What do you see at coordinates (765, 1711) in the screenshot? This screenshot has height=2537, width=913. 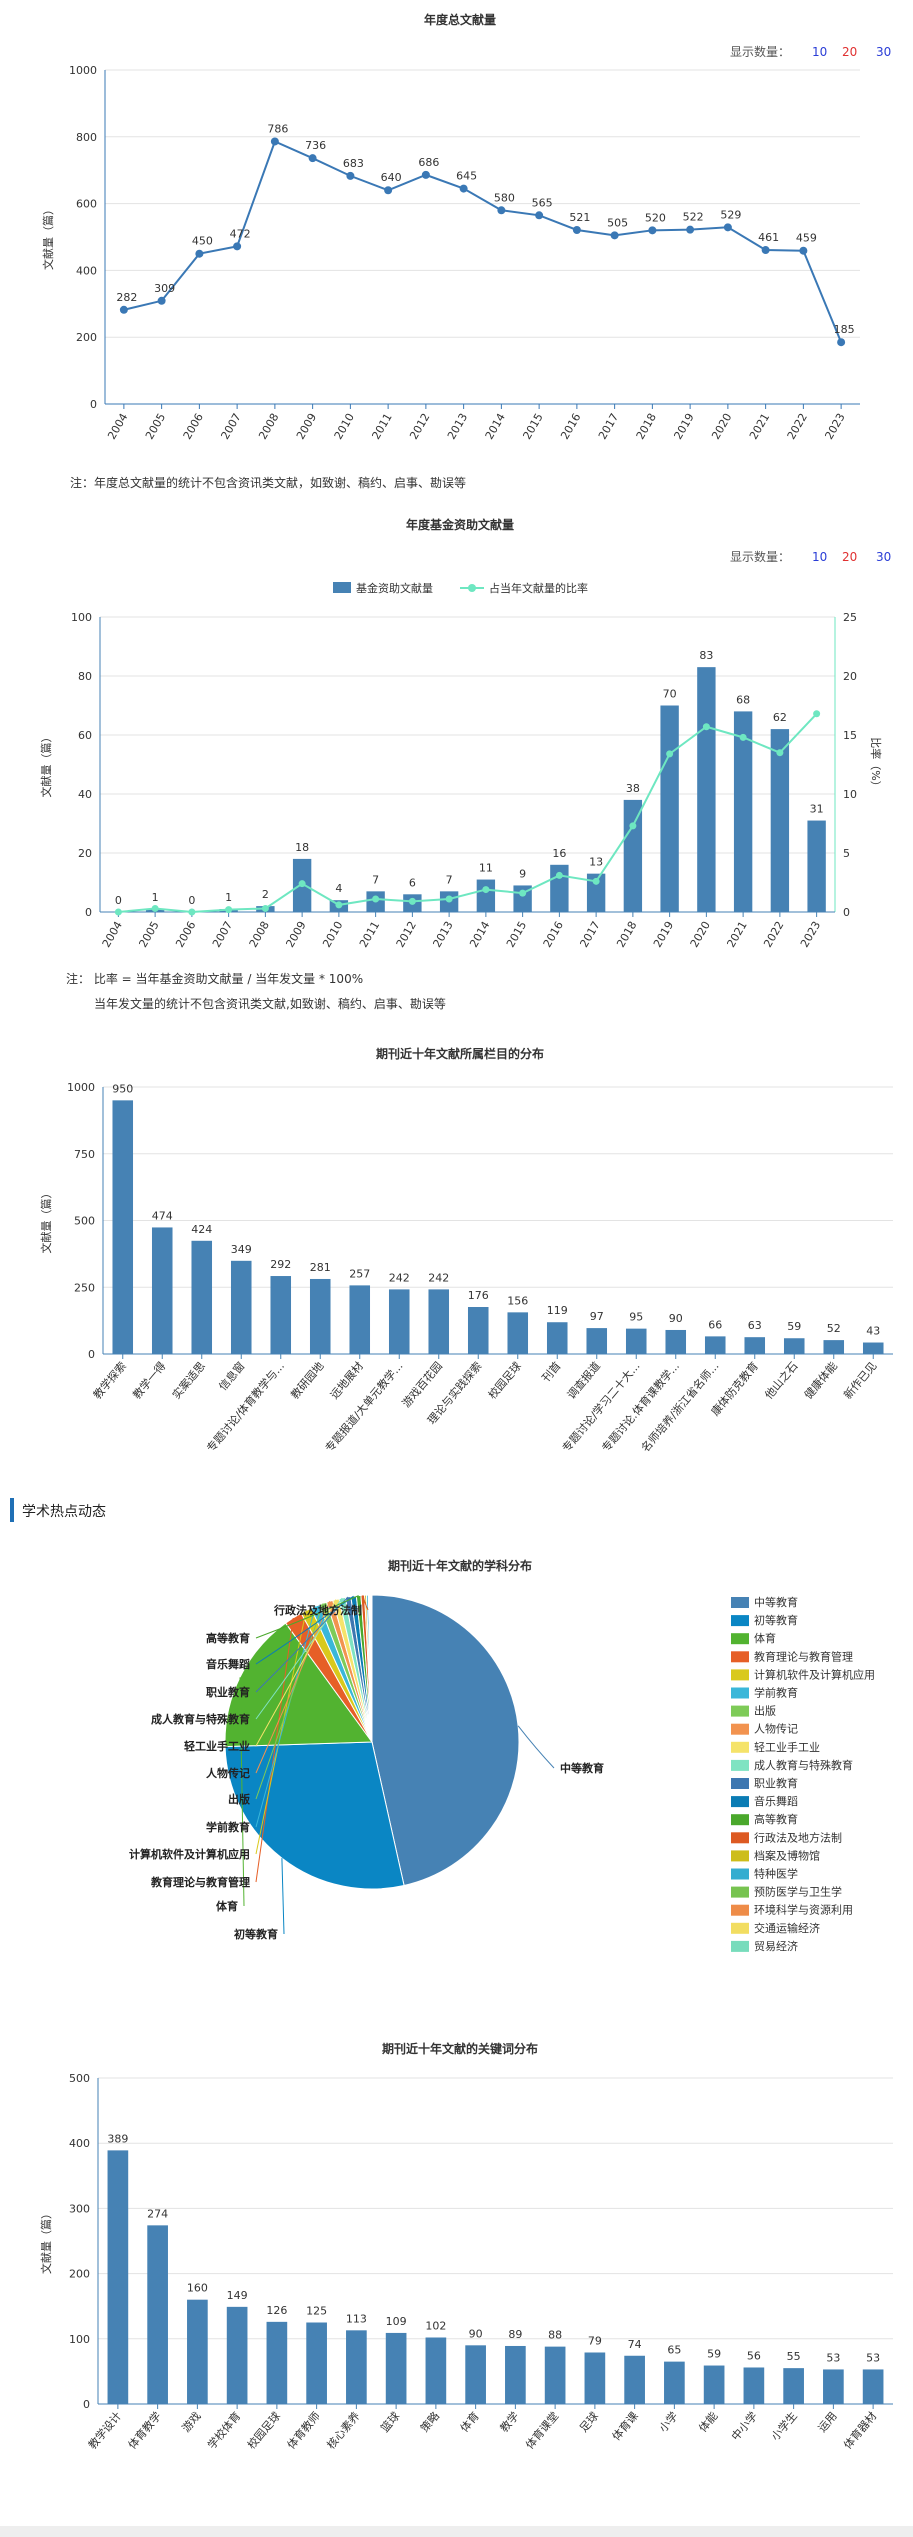 I see `legend-label: 出版` at bounding box center [765, 1711].